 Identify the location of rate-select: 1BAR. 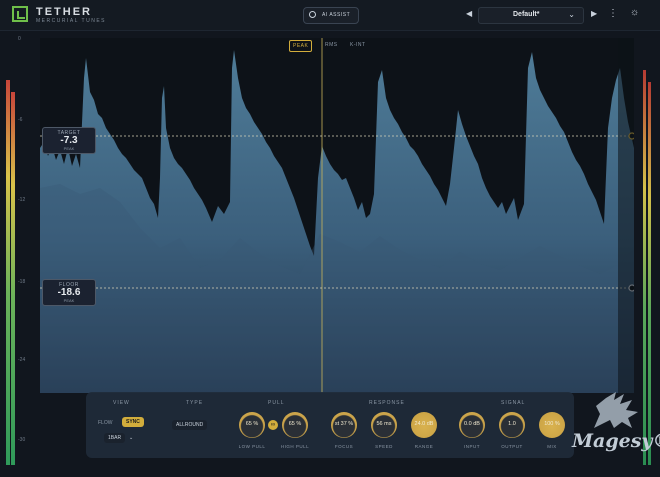
(115, 438).